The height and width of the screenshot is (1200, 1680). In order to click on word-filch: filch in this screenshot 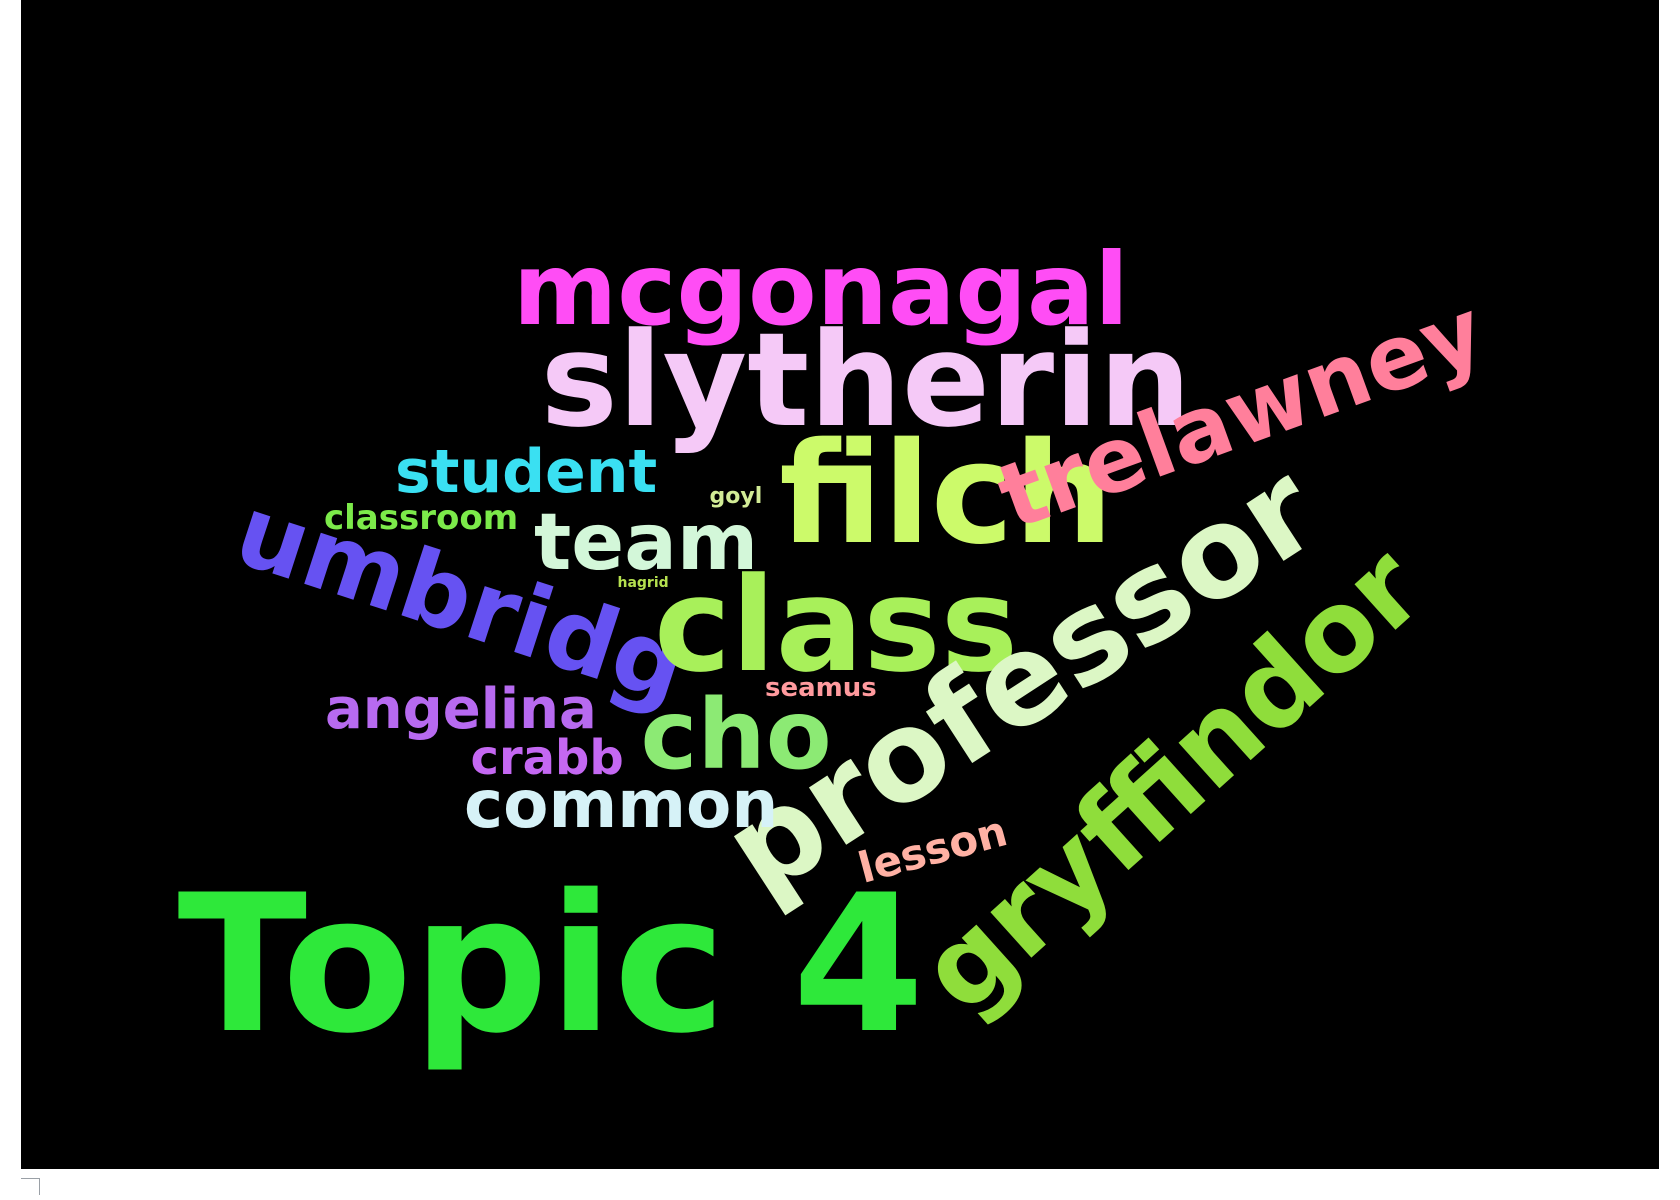, I will do `click(946, 494)`.